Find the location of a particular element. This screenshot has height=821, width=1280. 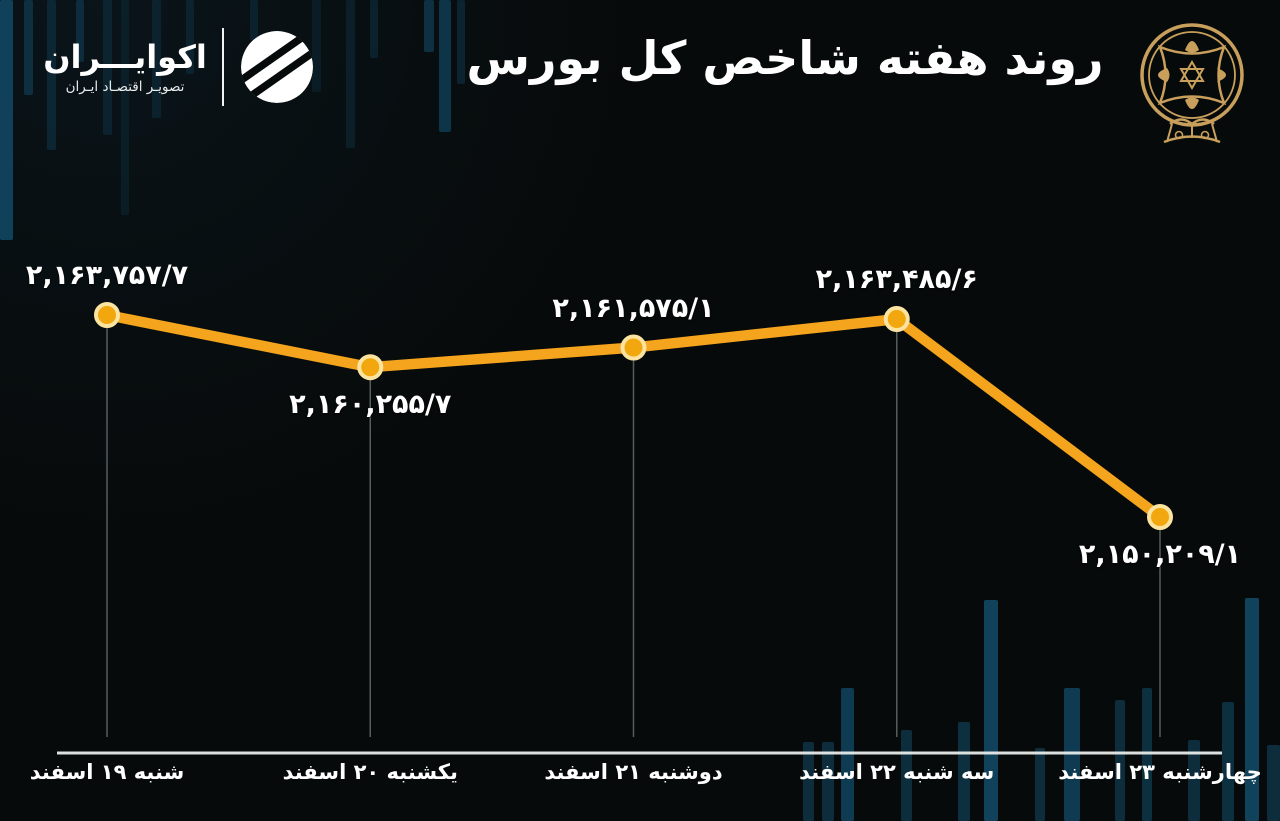

brand-separator is located at coordinates (223, 67).